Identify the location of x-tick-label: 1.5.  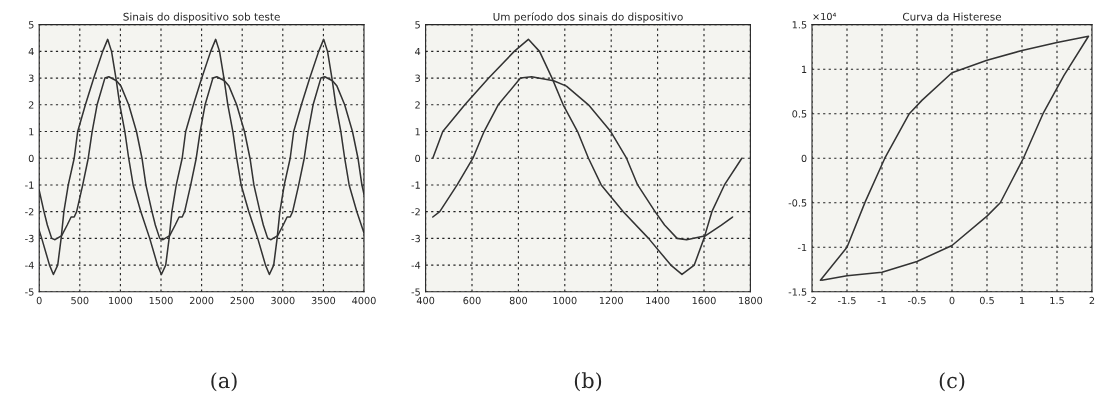
(1057, 300).